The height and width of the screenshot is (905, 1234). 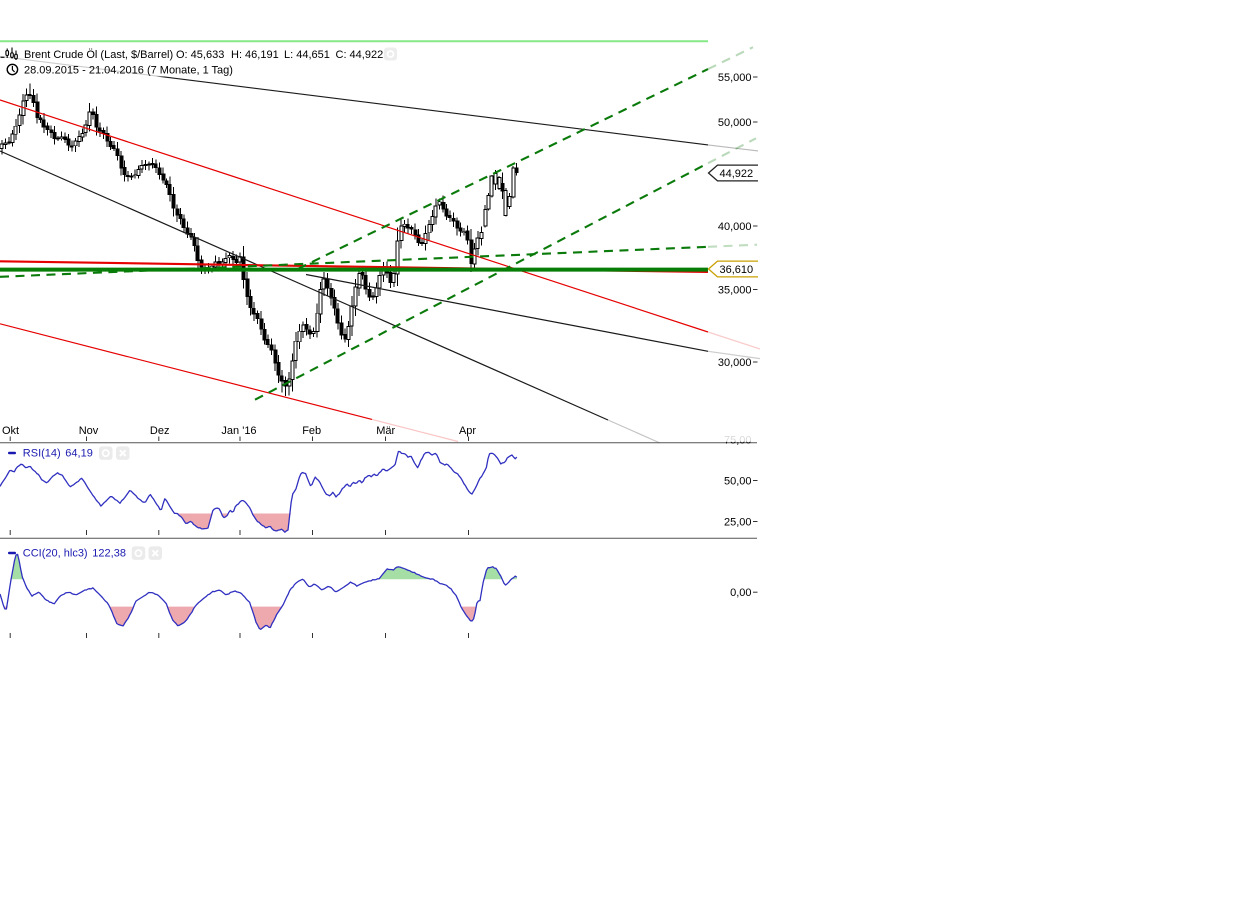 I want to click on svg-text: L: 44,651, so click(x=307, y=55).